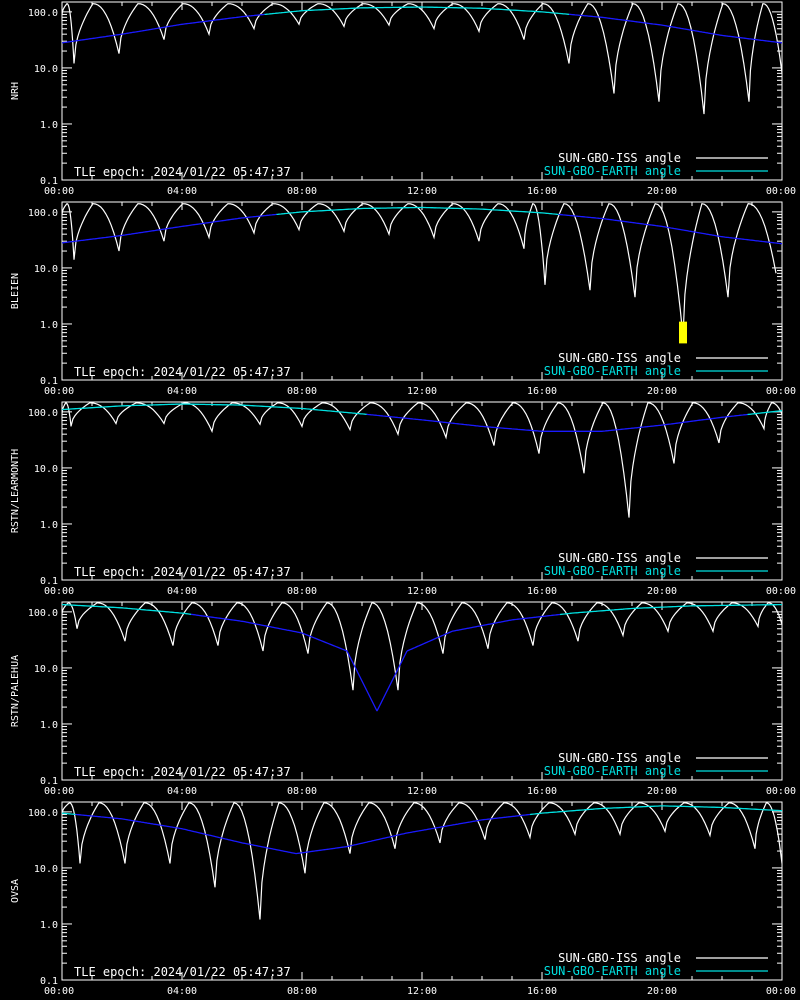  Describe the element at coordinates (683, 332) in the screenshot. I see `highlight-marker` at that location.